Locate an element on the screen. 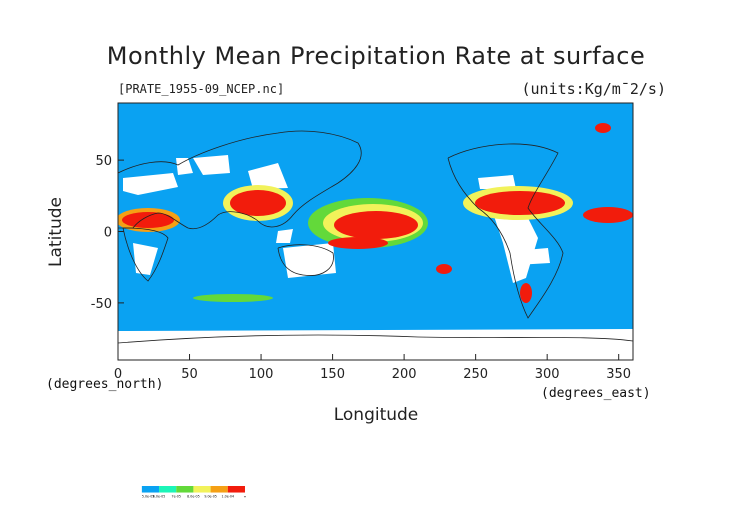 The width and height of the screenshot is (752, 532). units-label: (units:Kg/m¯2/s) is located at coordinates (594, 89).